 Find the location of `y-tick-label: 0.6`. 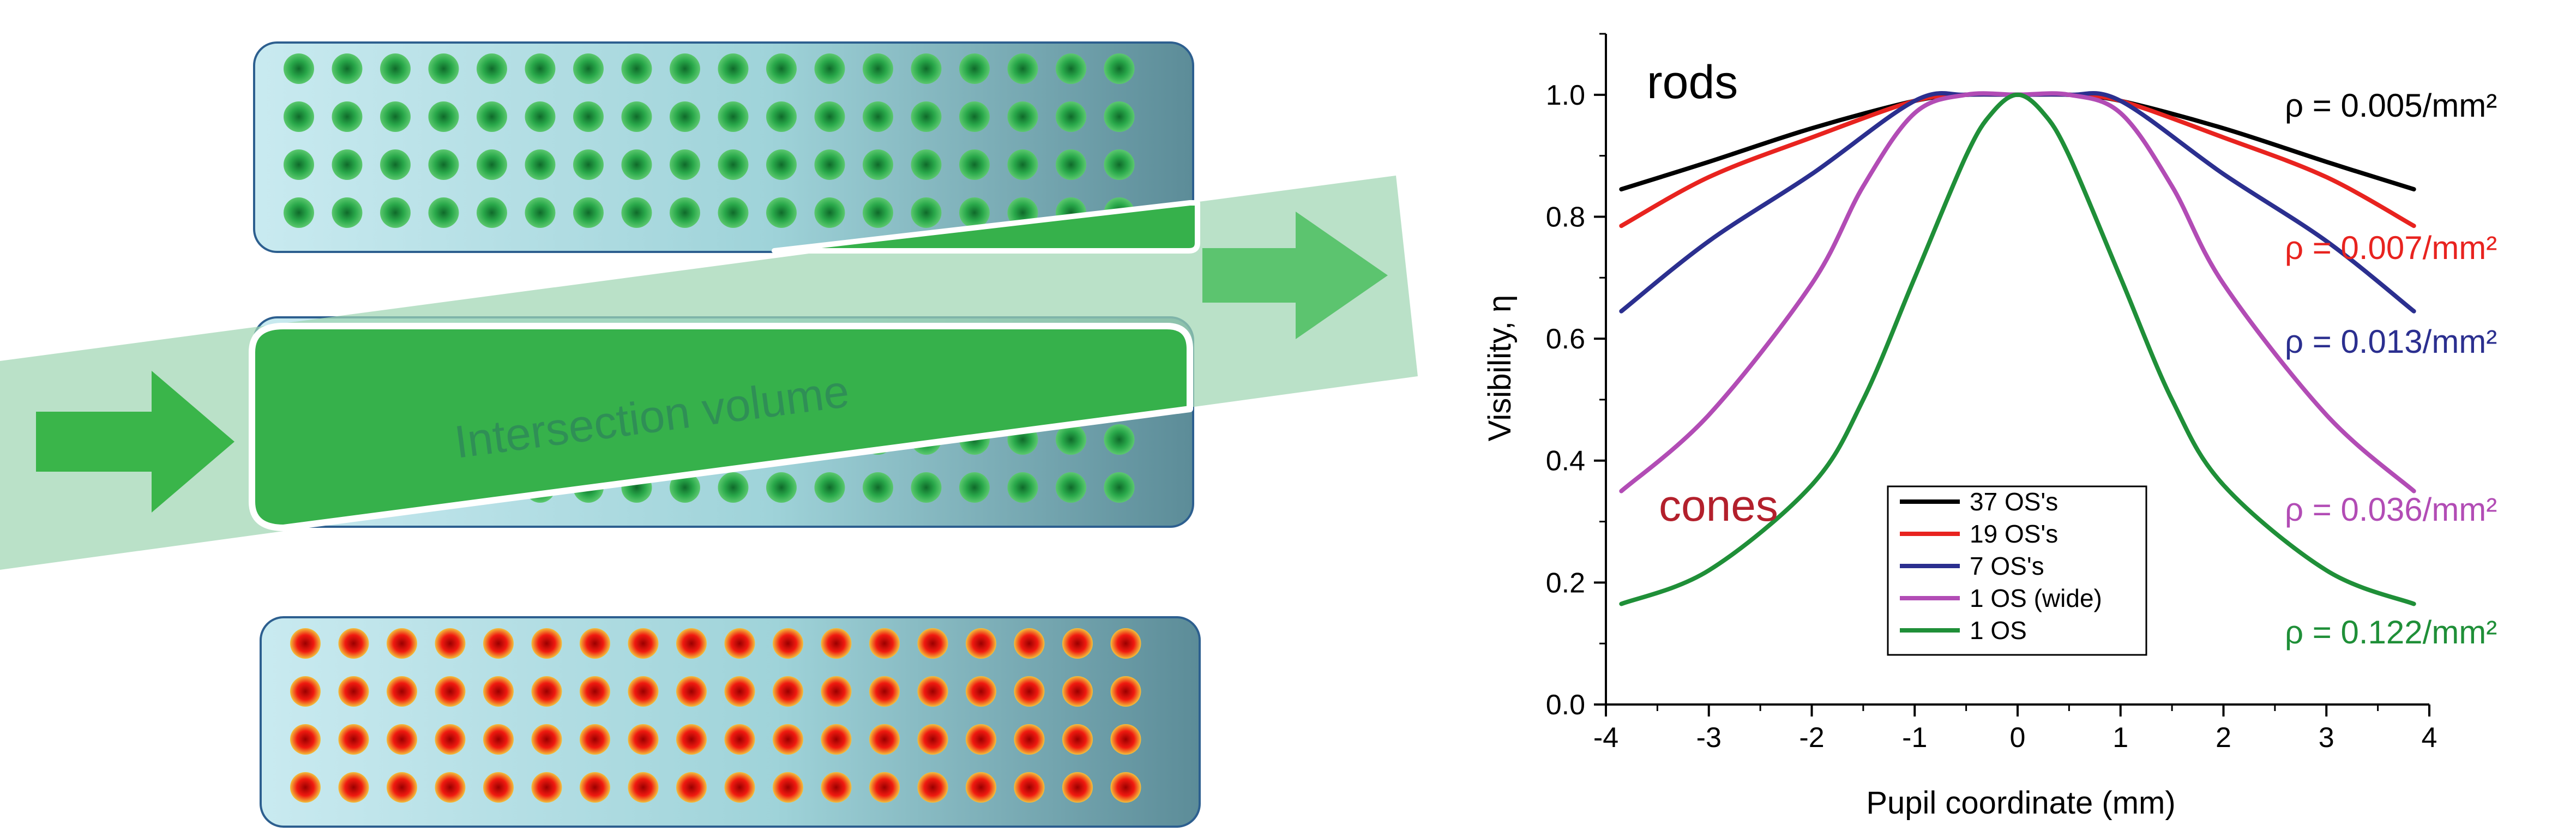

y-tick-label: 0.6 is located at coordinates (1565, 339).